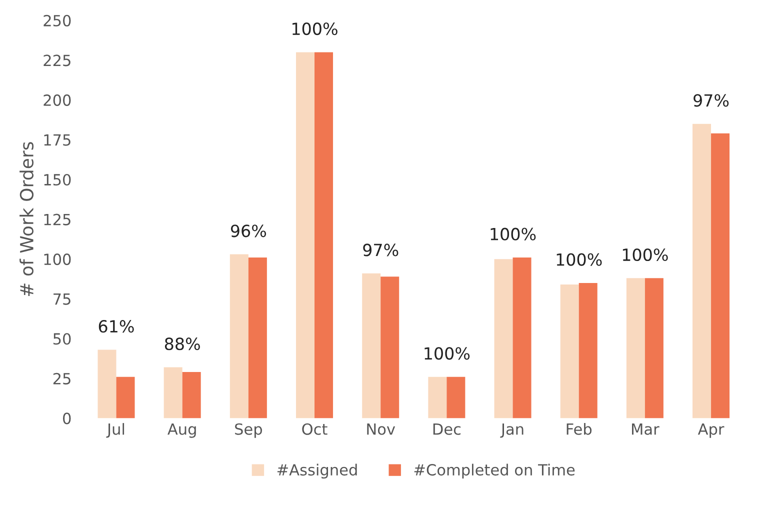 This screenshot has height=510, width=766. What do you see at coordinates (494, 471) in the screenshot?
I see `legend-label: #Completed on Time` at bounding box center [494, 471].